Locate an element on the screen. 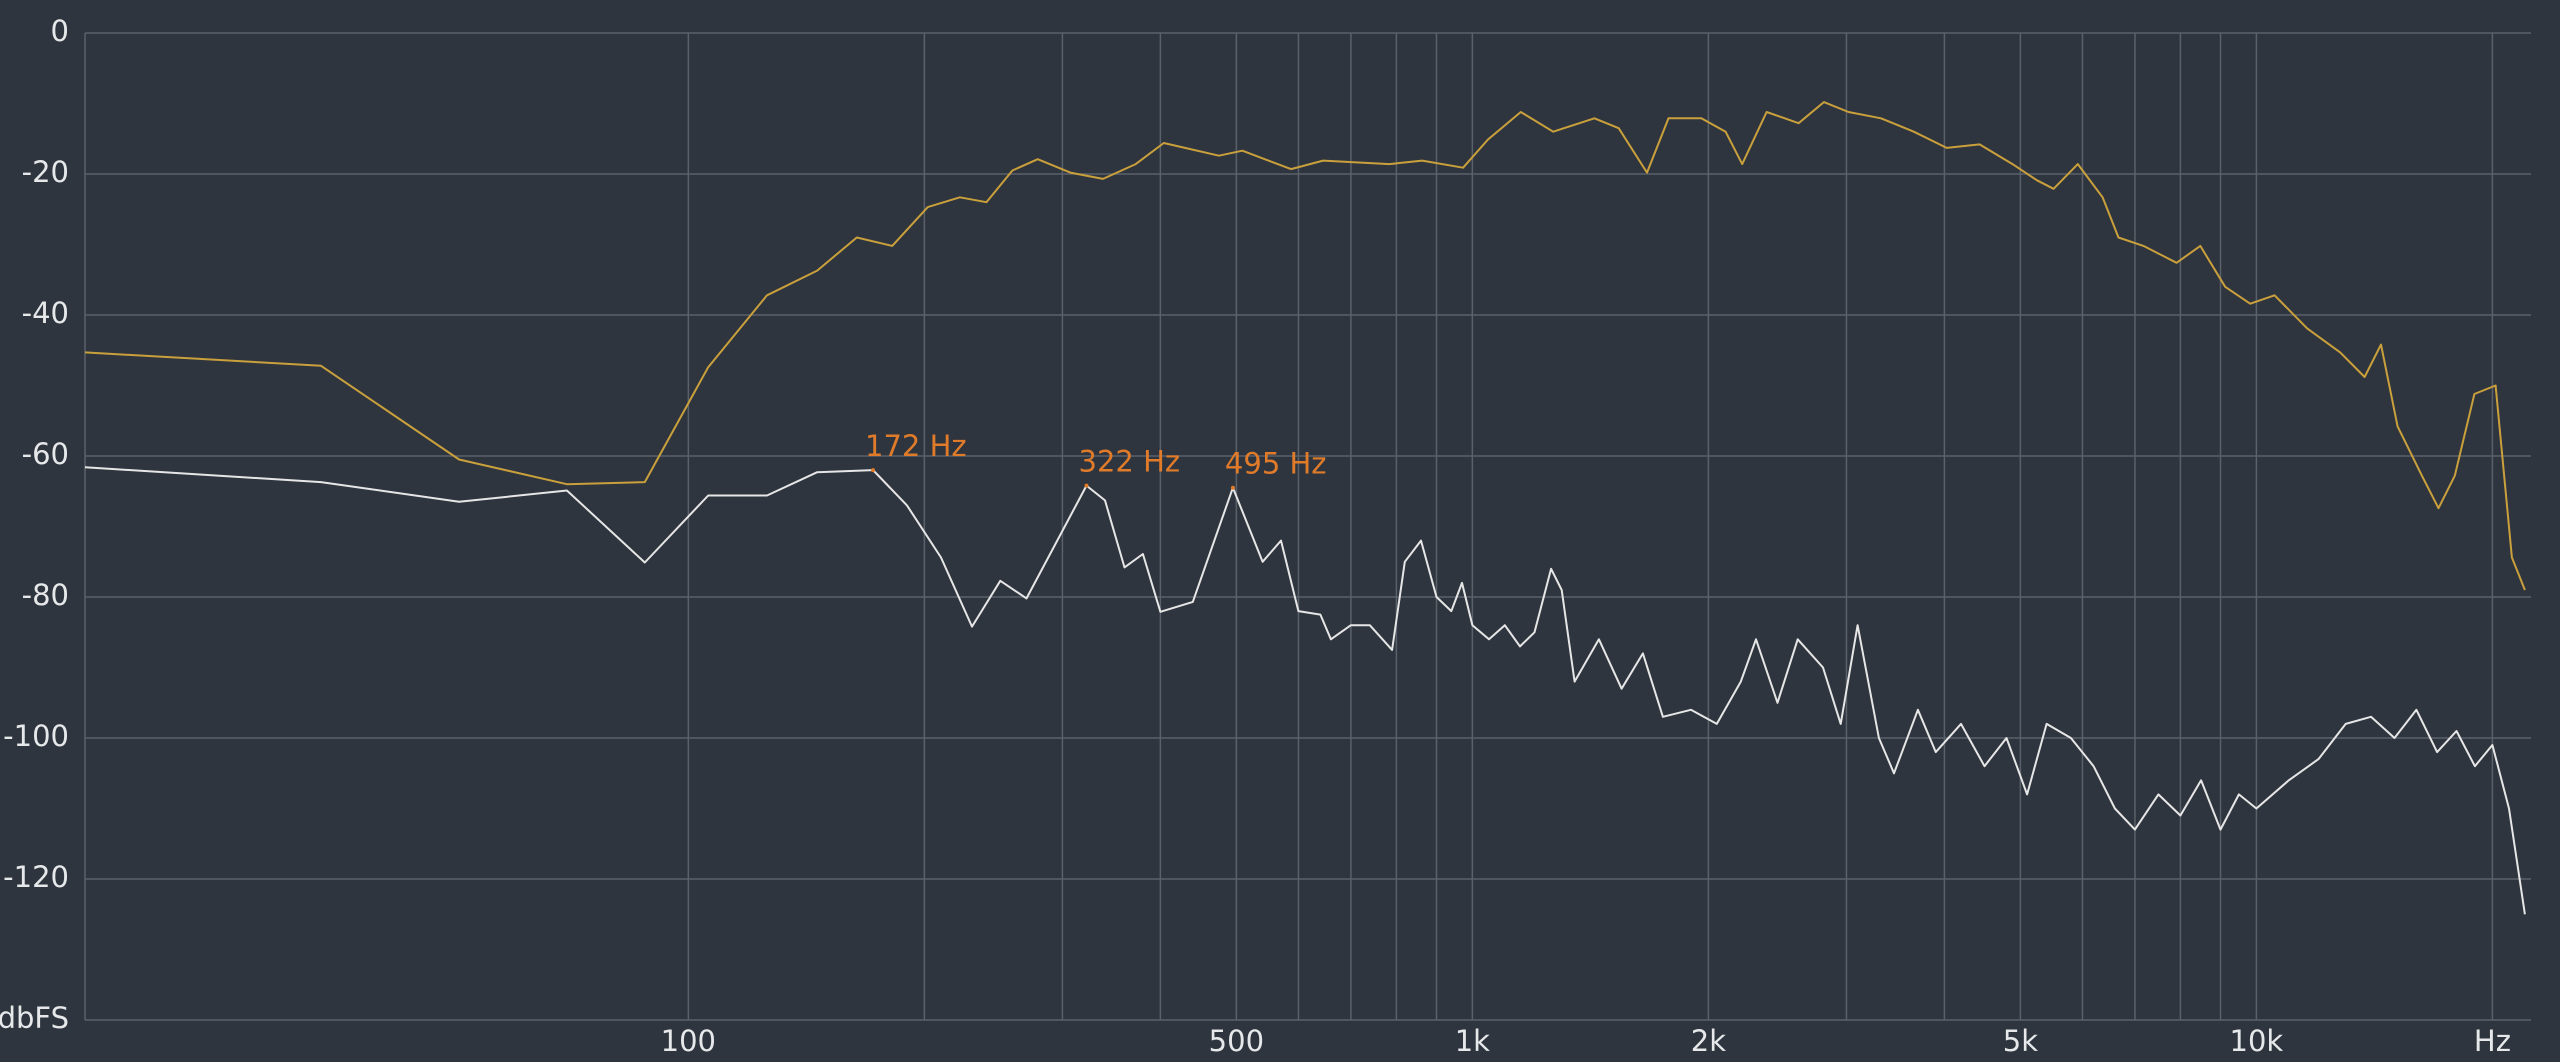  y-tick-label: 0 is located at coordinates (60, 31).